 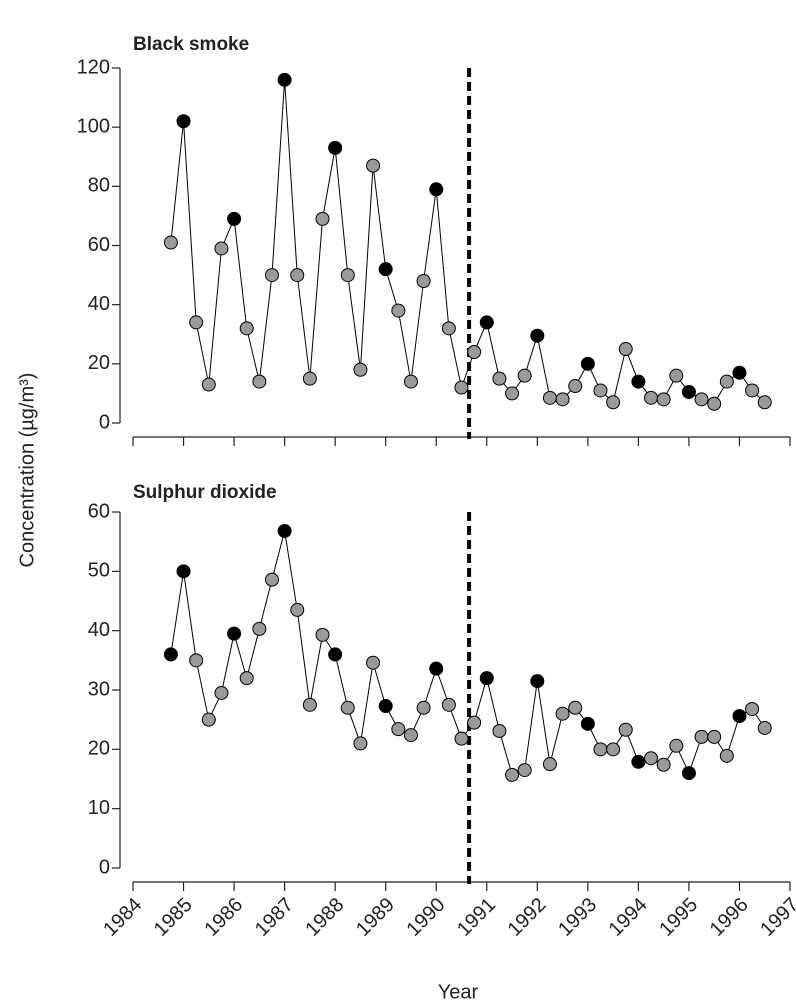 What do you see at coordinates (628, 917) in the screenshot?
I see `x-tick-label: 1994` at bounding box center [628, 917].